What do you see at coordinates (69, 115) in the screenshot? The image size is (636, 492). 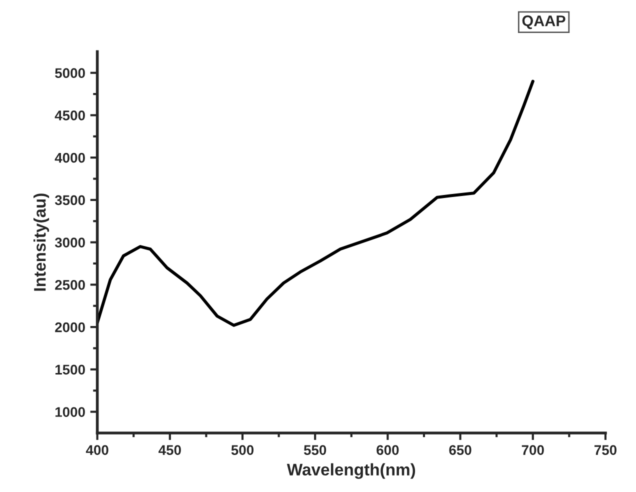 I see `y-tick-label: 4500` at bounding box center [69, 115].